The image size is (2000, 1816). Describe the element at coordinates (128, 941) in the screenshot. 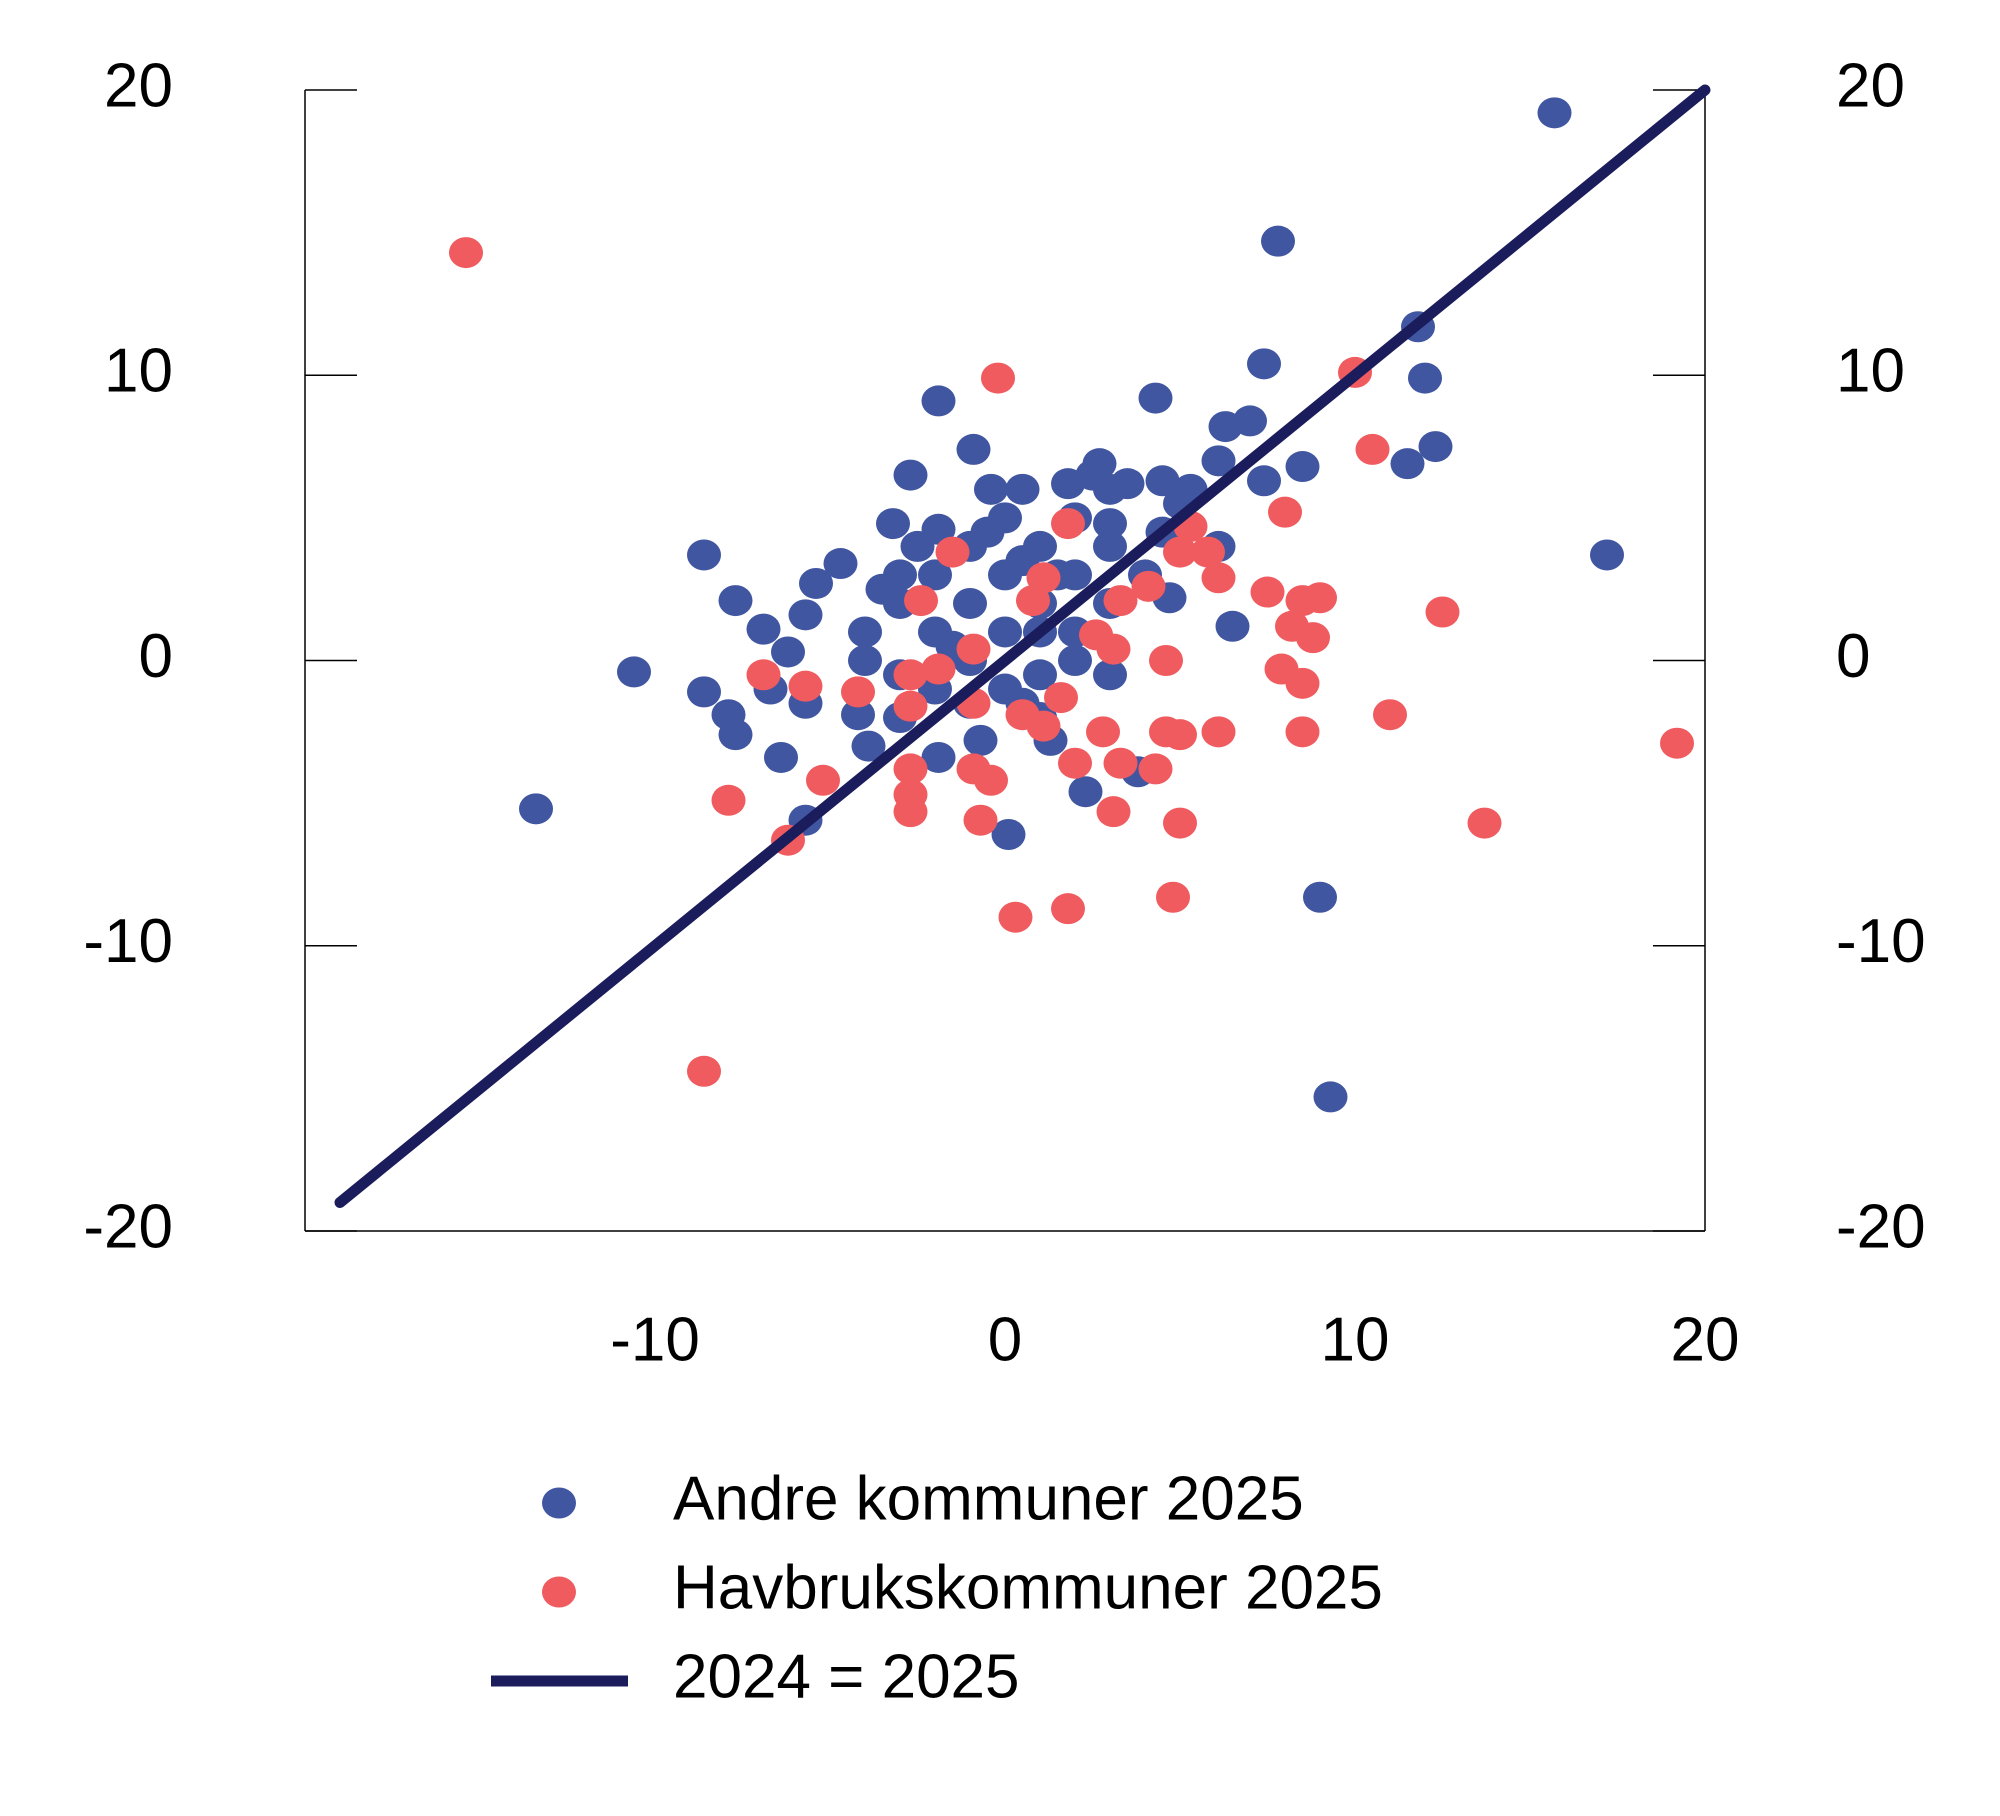

I see `y-tick-label: -10` at that location.